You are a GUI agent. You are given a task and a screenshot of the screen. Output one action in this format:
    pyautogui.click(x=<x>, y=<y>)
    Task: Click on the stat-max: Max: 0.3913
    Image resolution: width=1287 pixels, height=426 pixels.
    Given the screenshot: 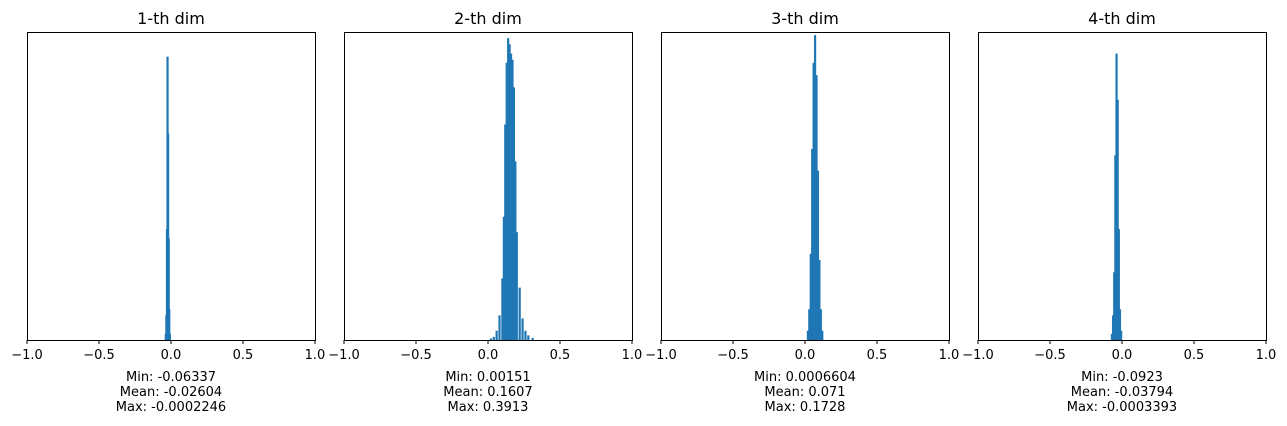 What is the action you would take?
    pyautogui.click(x=488, y=407)
    